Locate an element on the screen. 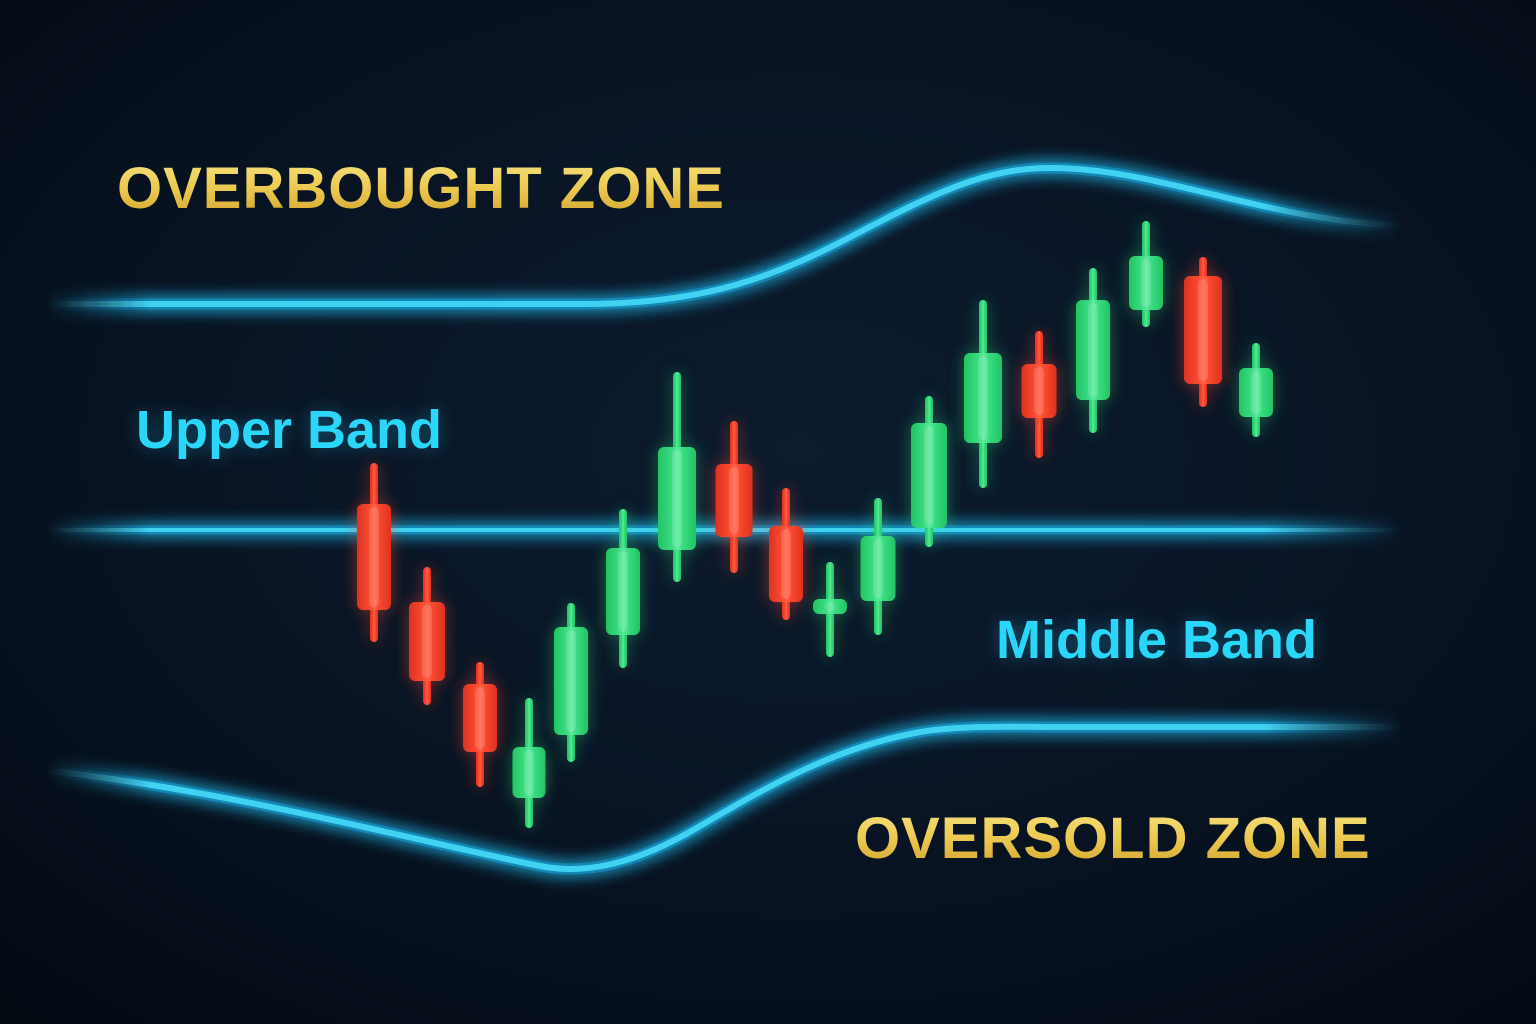 The width and height of the screenshot is (1536, 1024). candle-13-up is located at coordinates (983, 394).